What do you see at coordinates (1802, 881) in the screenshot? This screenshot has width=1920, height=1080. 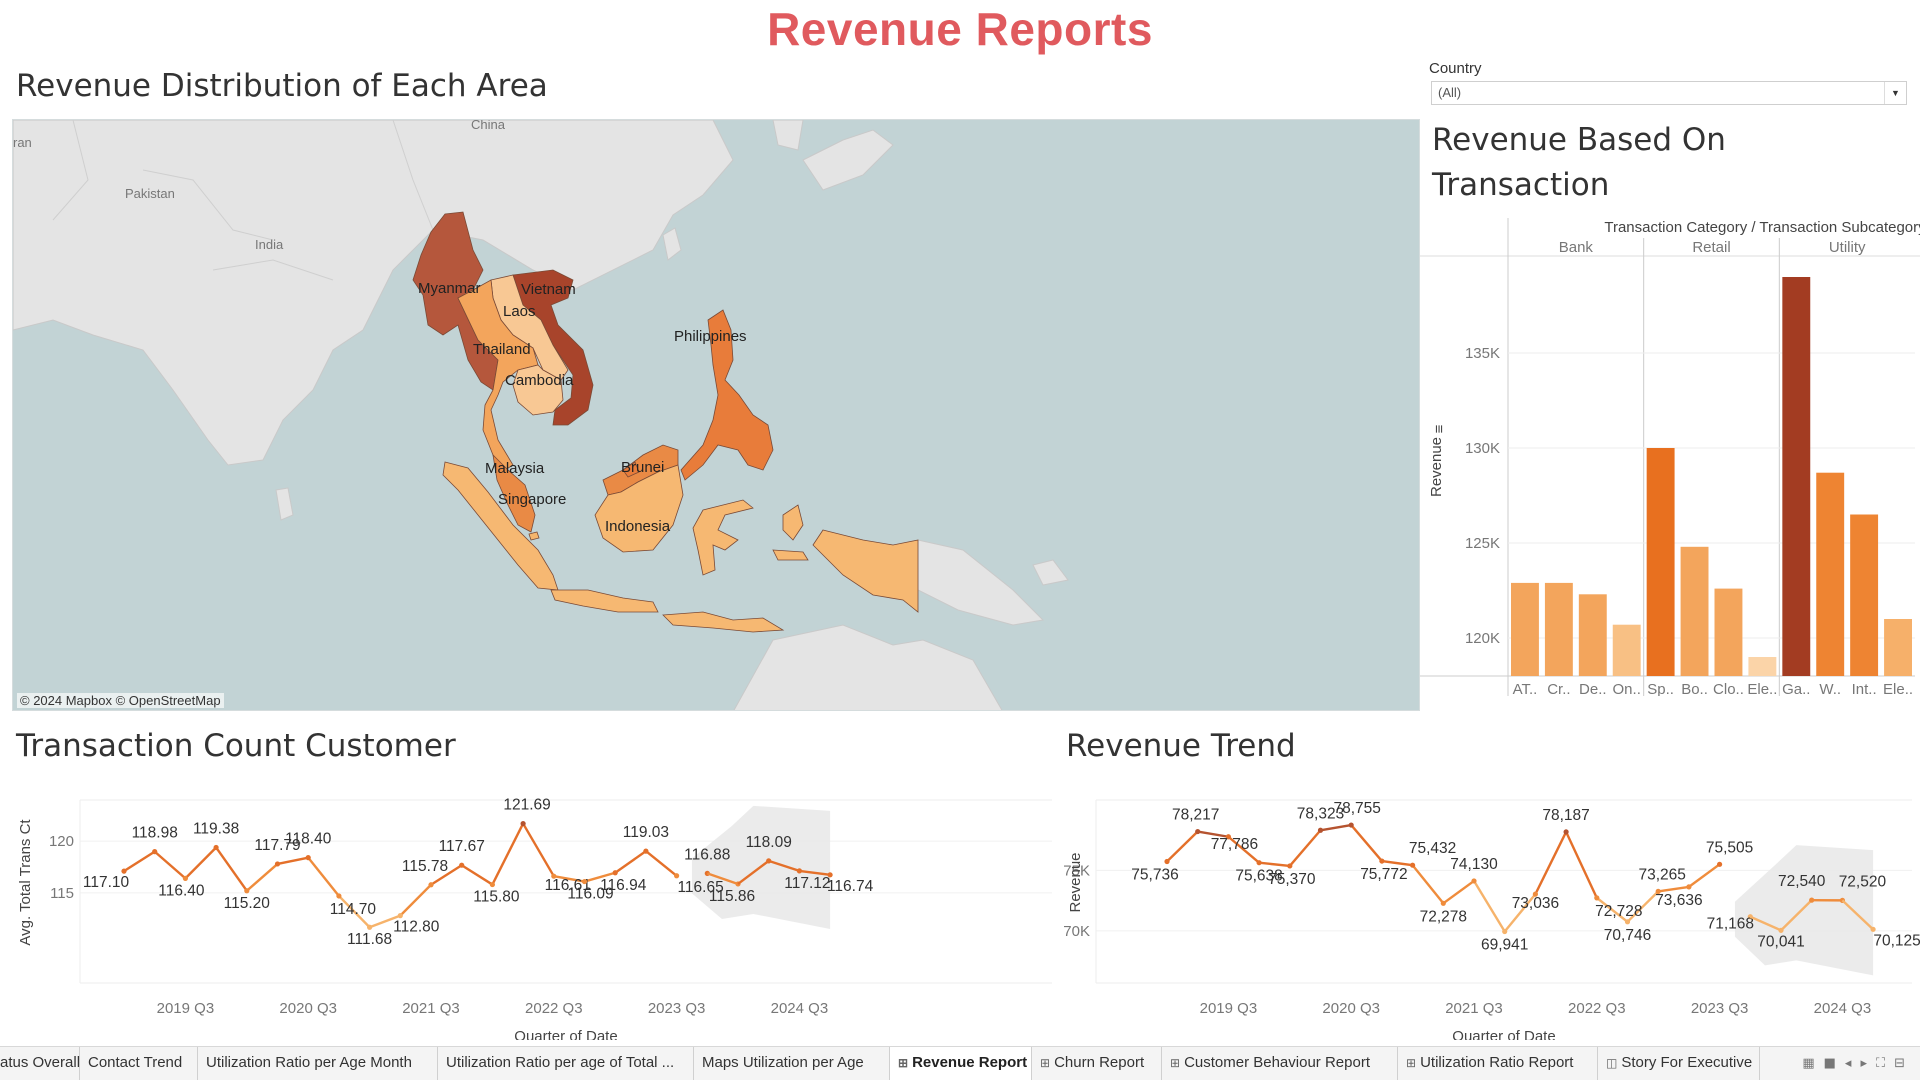 I see `forecast-label: 72,540` at bounding box center [1802, 881].